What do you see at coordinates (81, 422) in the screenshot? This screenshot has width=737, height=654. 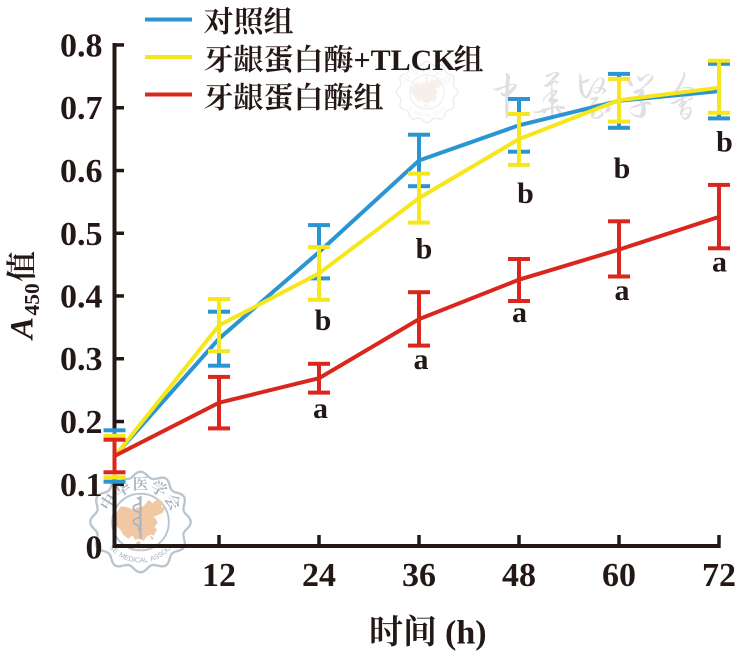 I see `svg-text: 0.2` at bounding box center [81, 422].